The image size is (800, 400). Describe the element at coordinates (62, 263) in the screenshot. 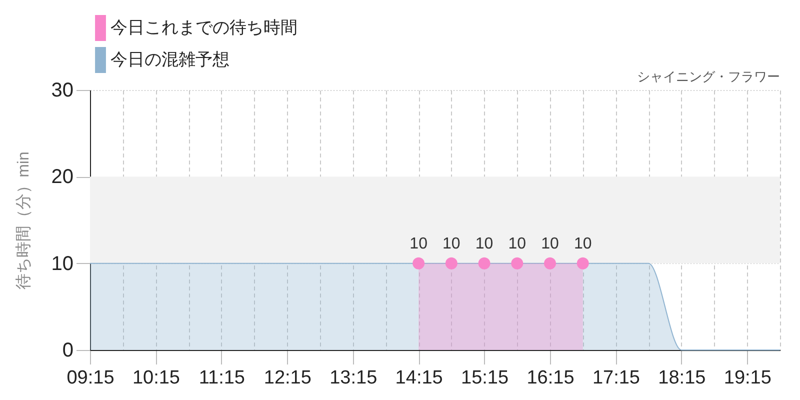

I see `y-tick-label: 10` at that location.